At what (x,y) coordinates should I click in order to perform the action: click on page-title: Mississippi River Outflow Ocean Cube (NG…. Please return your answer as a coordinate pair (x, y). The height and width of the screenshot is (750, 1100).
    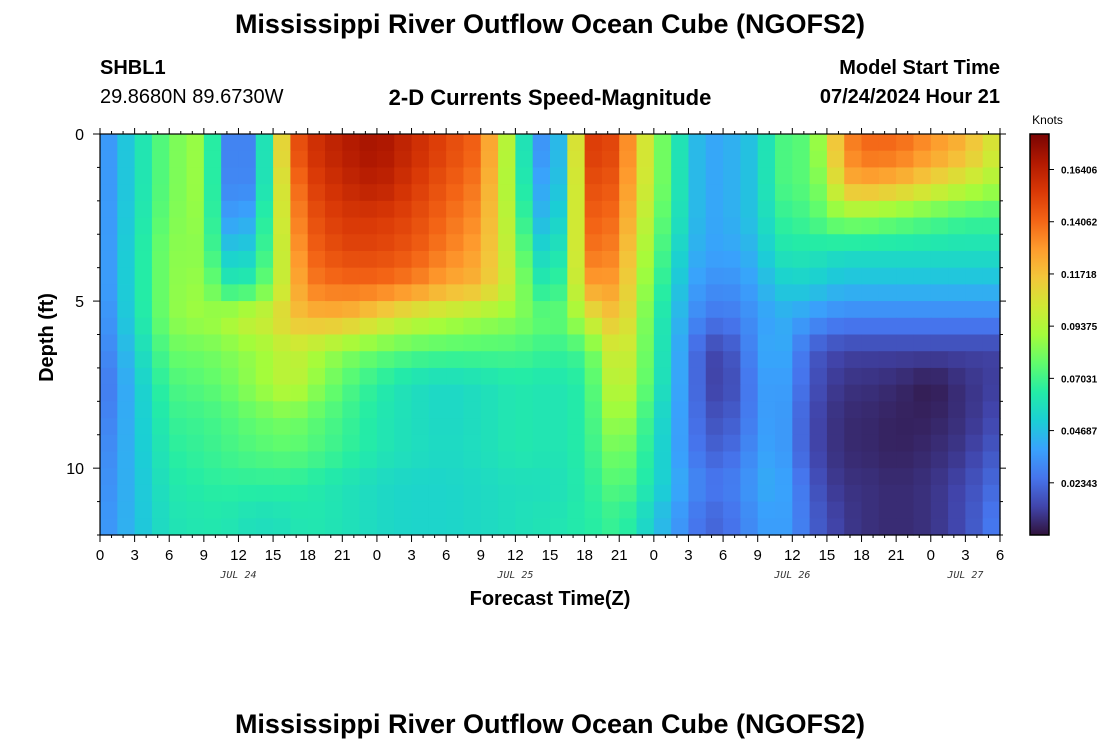
    Looking at the image, I should click on (550, 24).